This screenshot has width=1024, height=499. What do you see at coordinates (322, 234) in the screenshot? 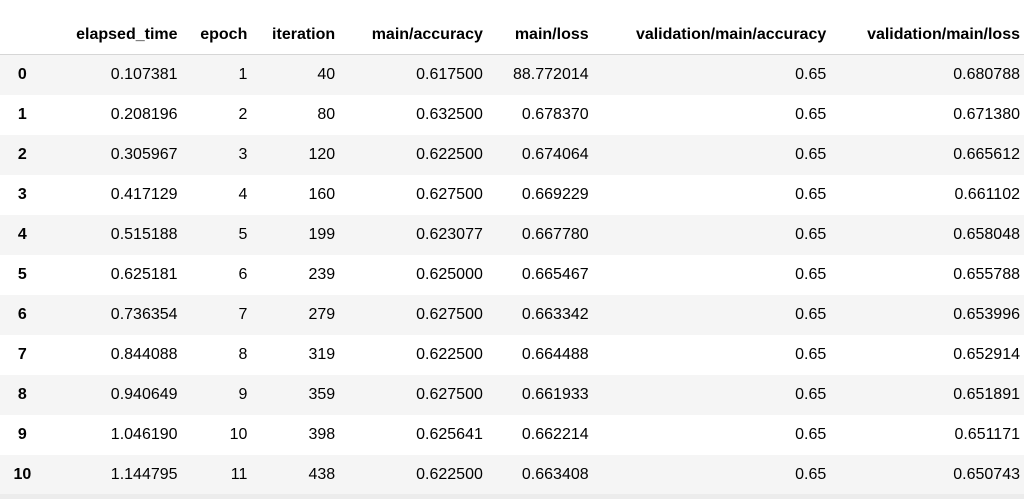
I see `cell-iteration: 199` at bounding box center [322, 234].